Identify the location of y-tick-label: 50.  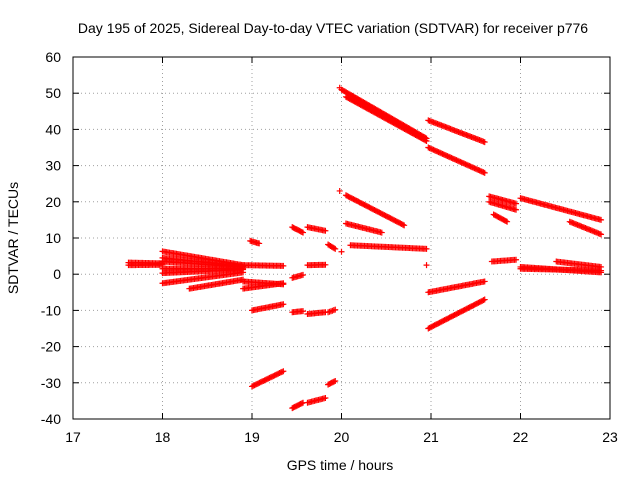
(53, 93).